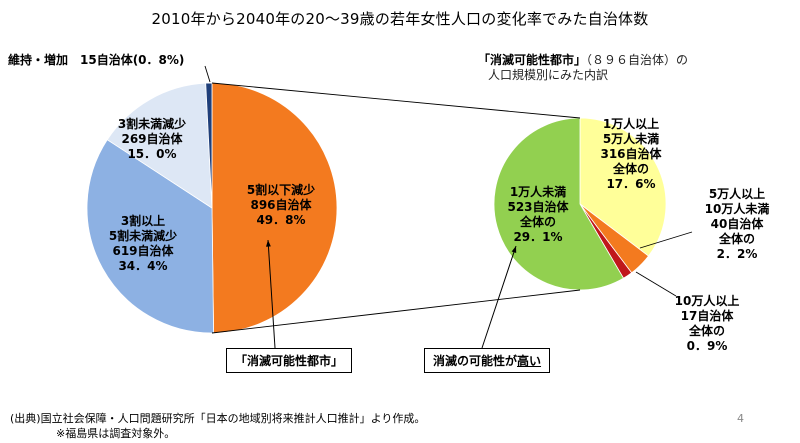 The image size is (800, 443). Describe the element at coordinates (538, 214) in the screenshot. I see `slice-label-under10k: 1万人未満 523自治体 全体の 29．1%` at that location.